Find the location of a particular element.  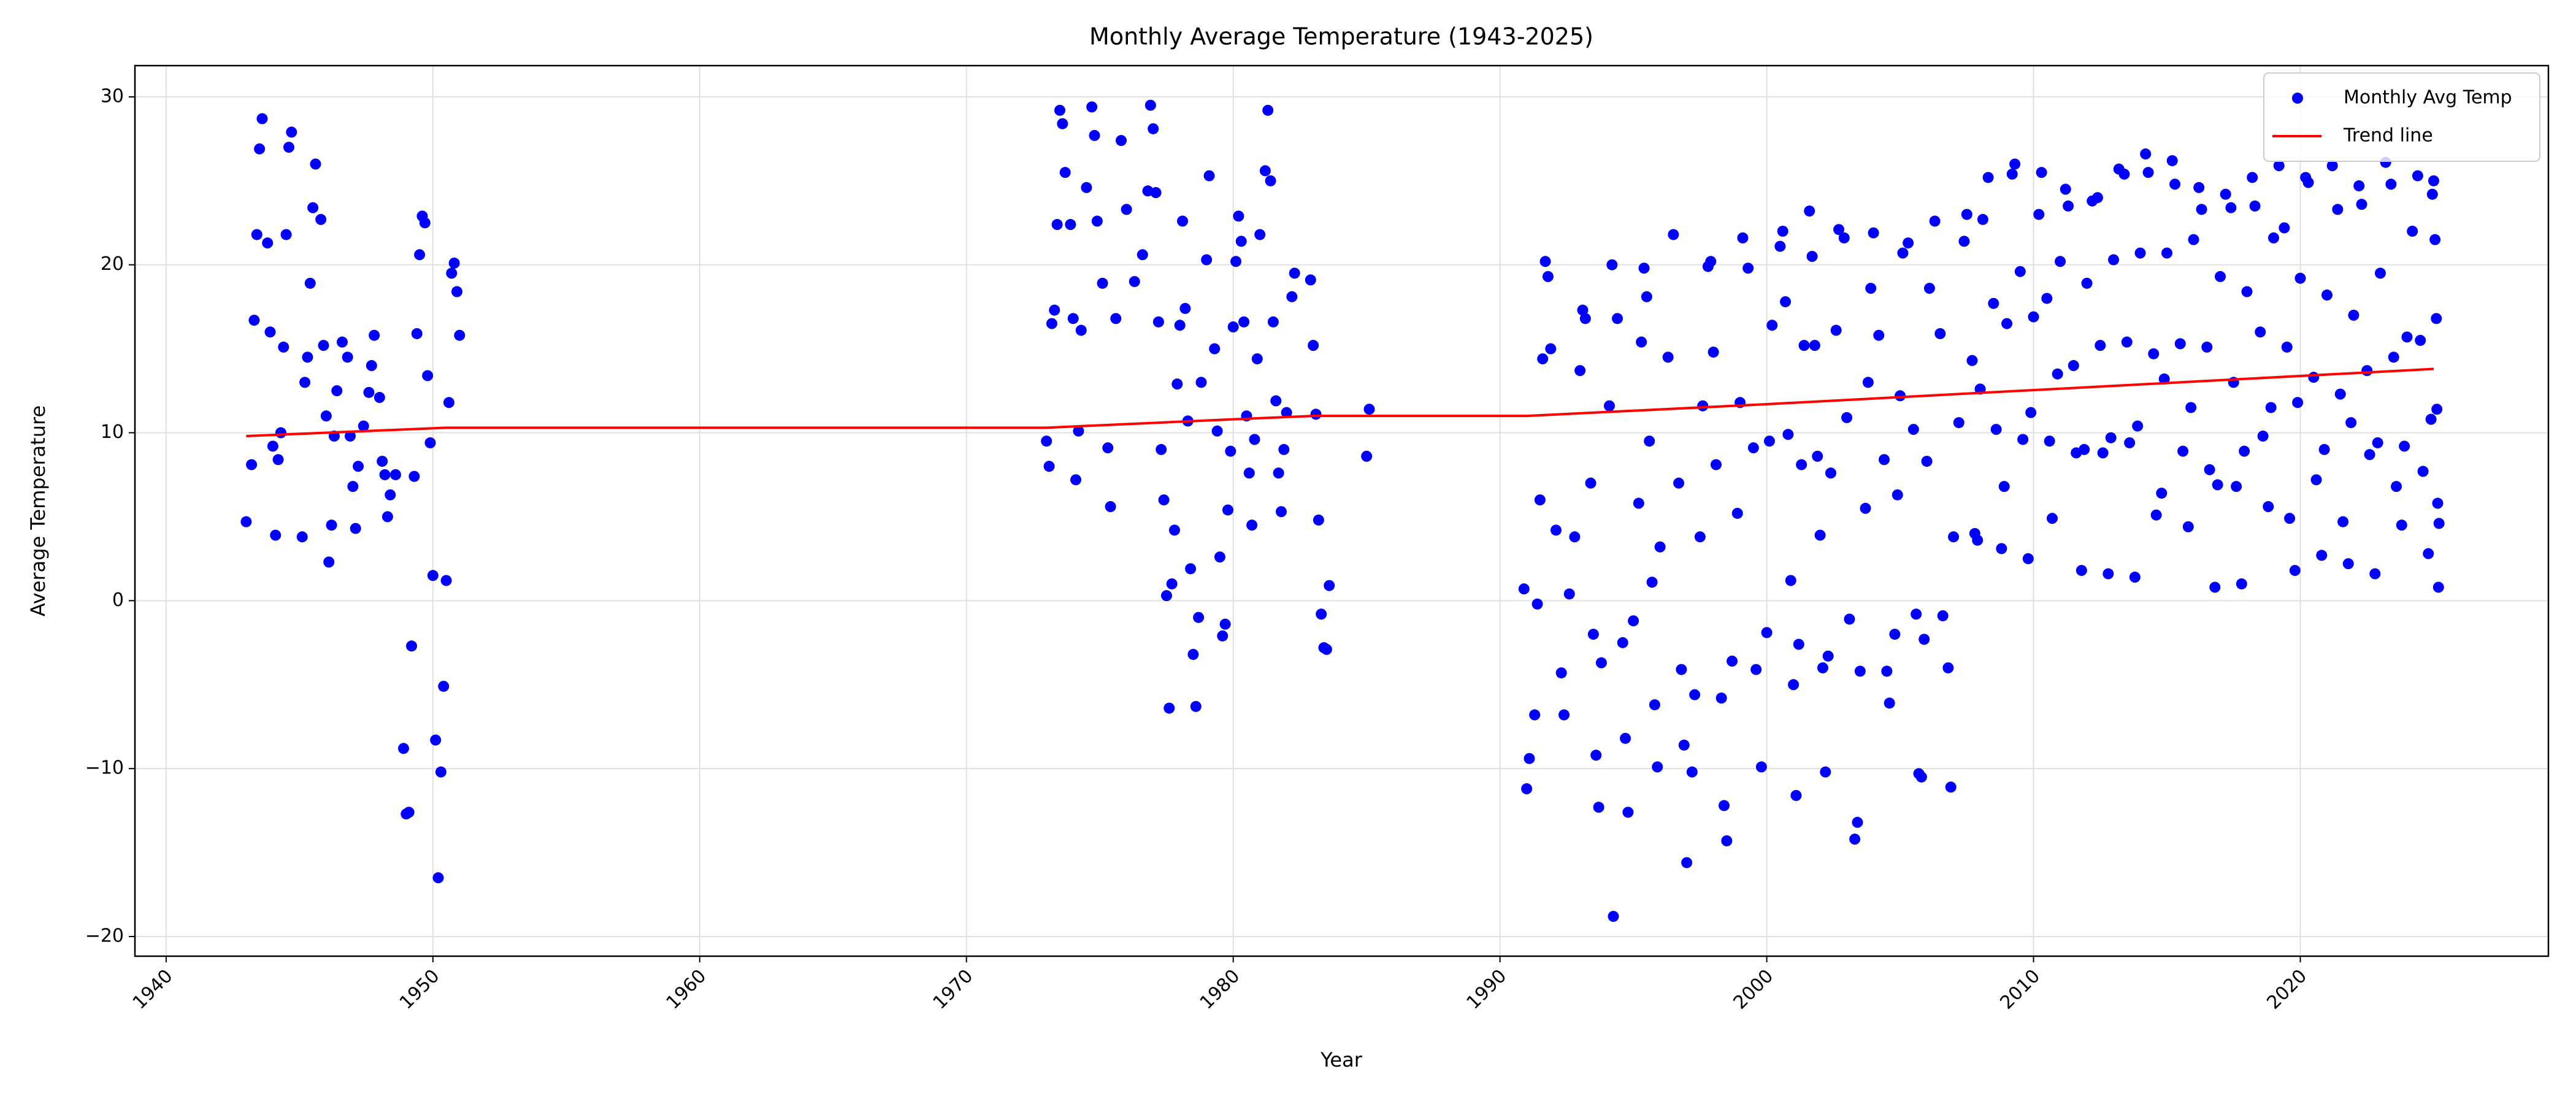

y-tick-label: 0 is located at coordinates (118, 600).